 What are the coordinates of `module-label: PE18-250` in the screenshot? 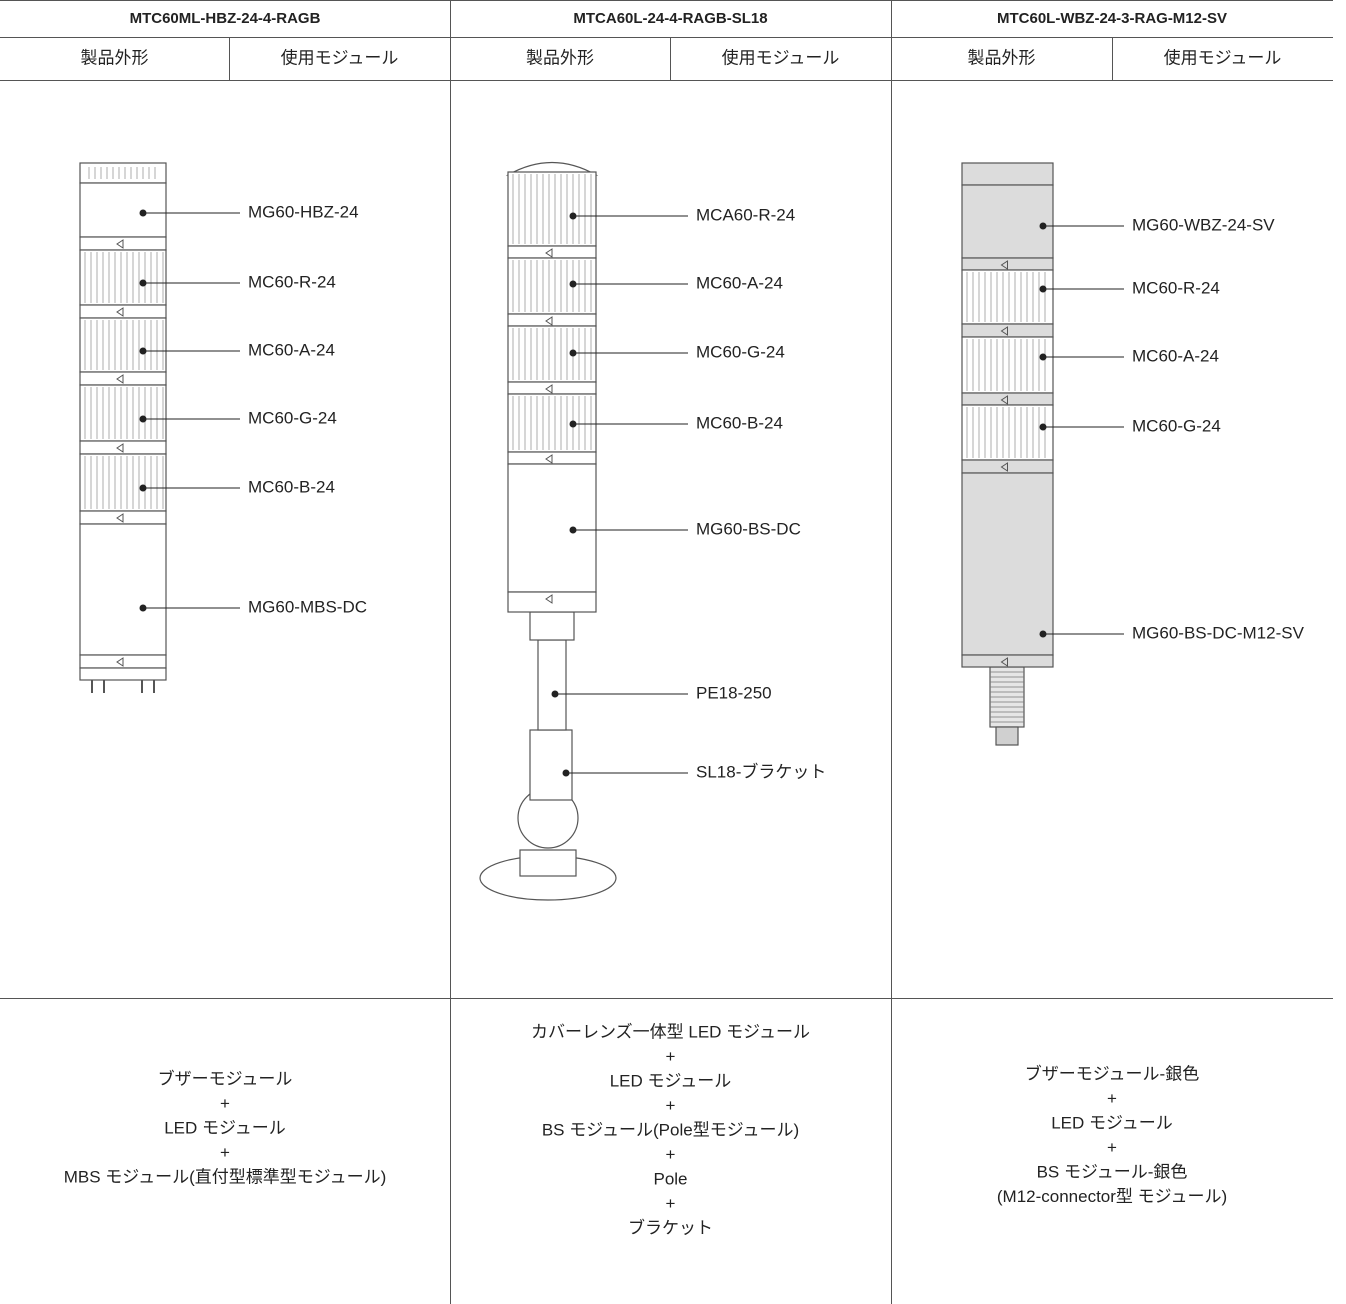 It's located at (734, 692).